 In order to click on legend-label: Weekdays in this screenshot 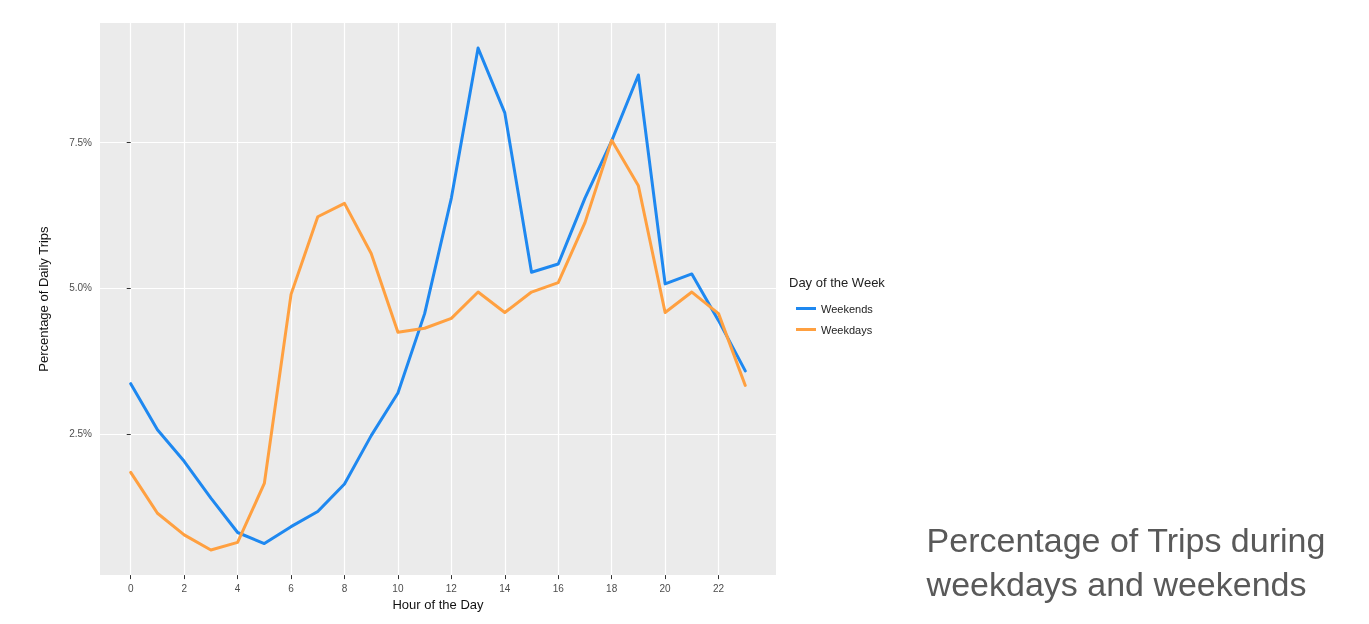, I will do `click(847, 329)`.